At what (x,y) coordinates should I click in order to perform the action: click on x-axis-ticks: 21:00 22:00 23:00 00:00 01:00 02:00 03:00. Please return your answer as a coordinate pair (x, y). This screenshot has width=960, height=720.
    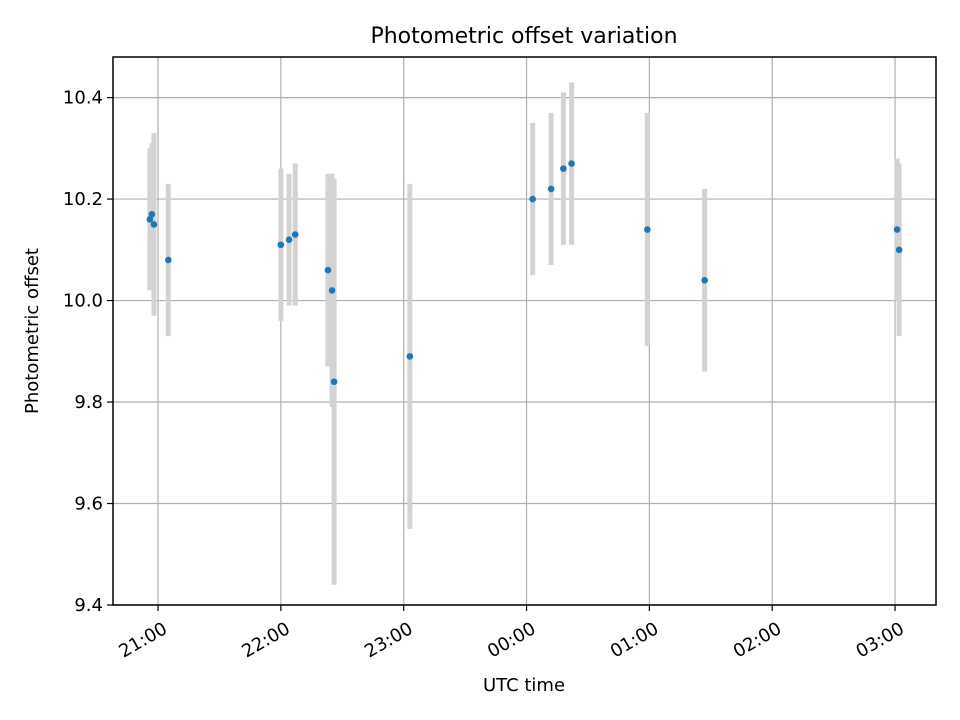
    Looking at the image, I should click on (512, 633).